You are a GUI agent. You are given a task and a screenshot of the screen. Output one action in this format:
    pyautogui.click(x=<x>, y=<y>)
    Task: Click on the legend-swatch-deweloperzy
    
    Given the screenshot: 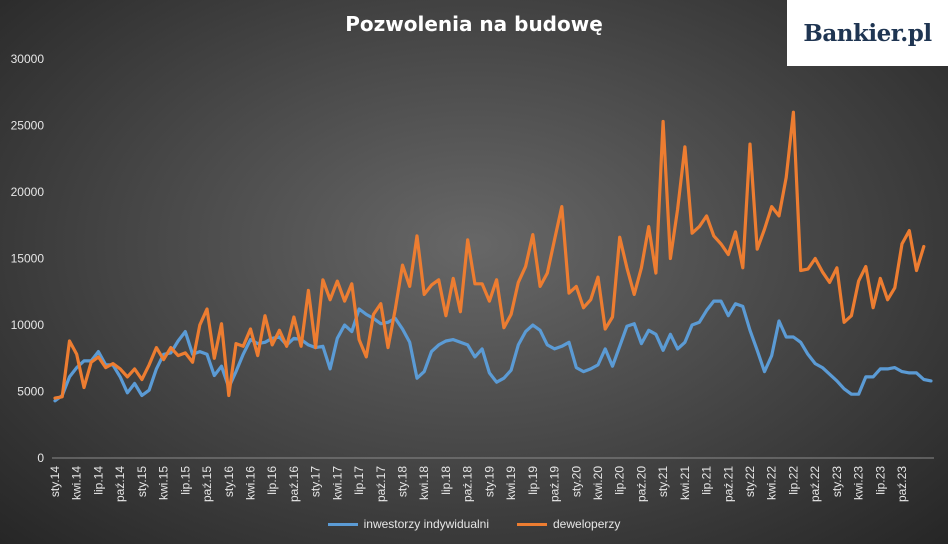 What is the action you would take?
    pyautogui.click(x=532, y=524)
    